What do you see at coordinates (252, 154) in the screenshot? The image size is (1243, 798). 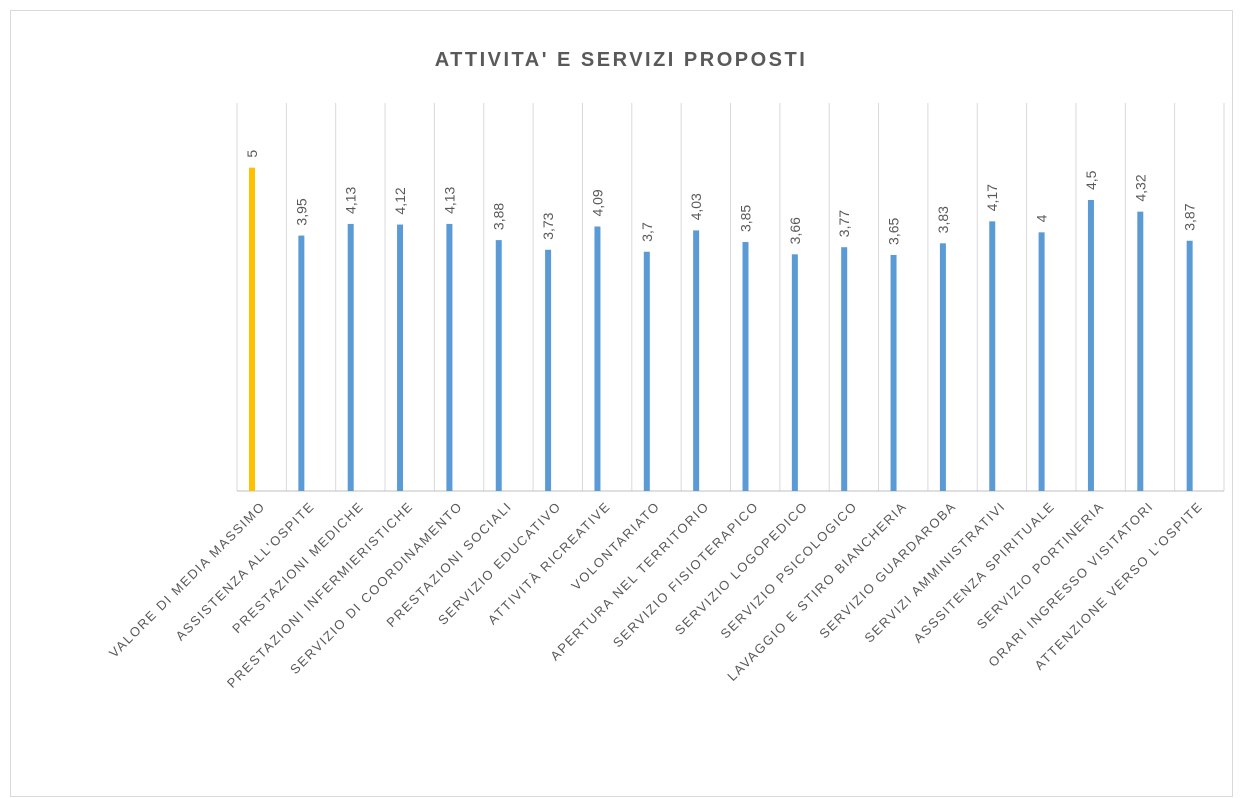 I see `value-label: 5` at bounding box center [252, 154].